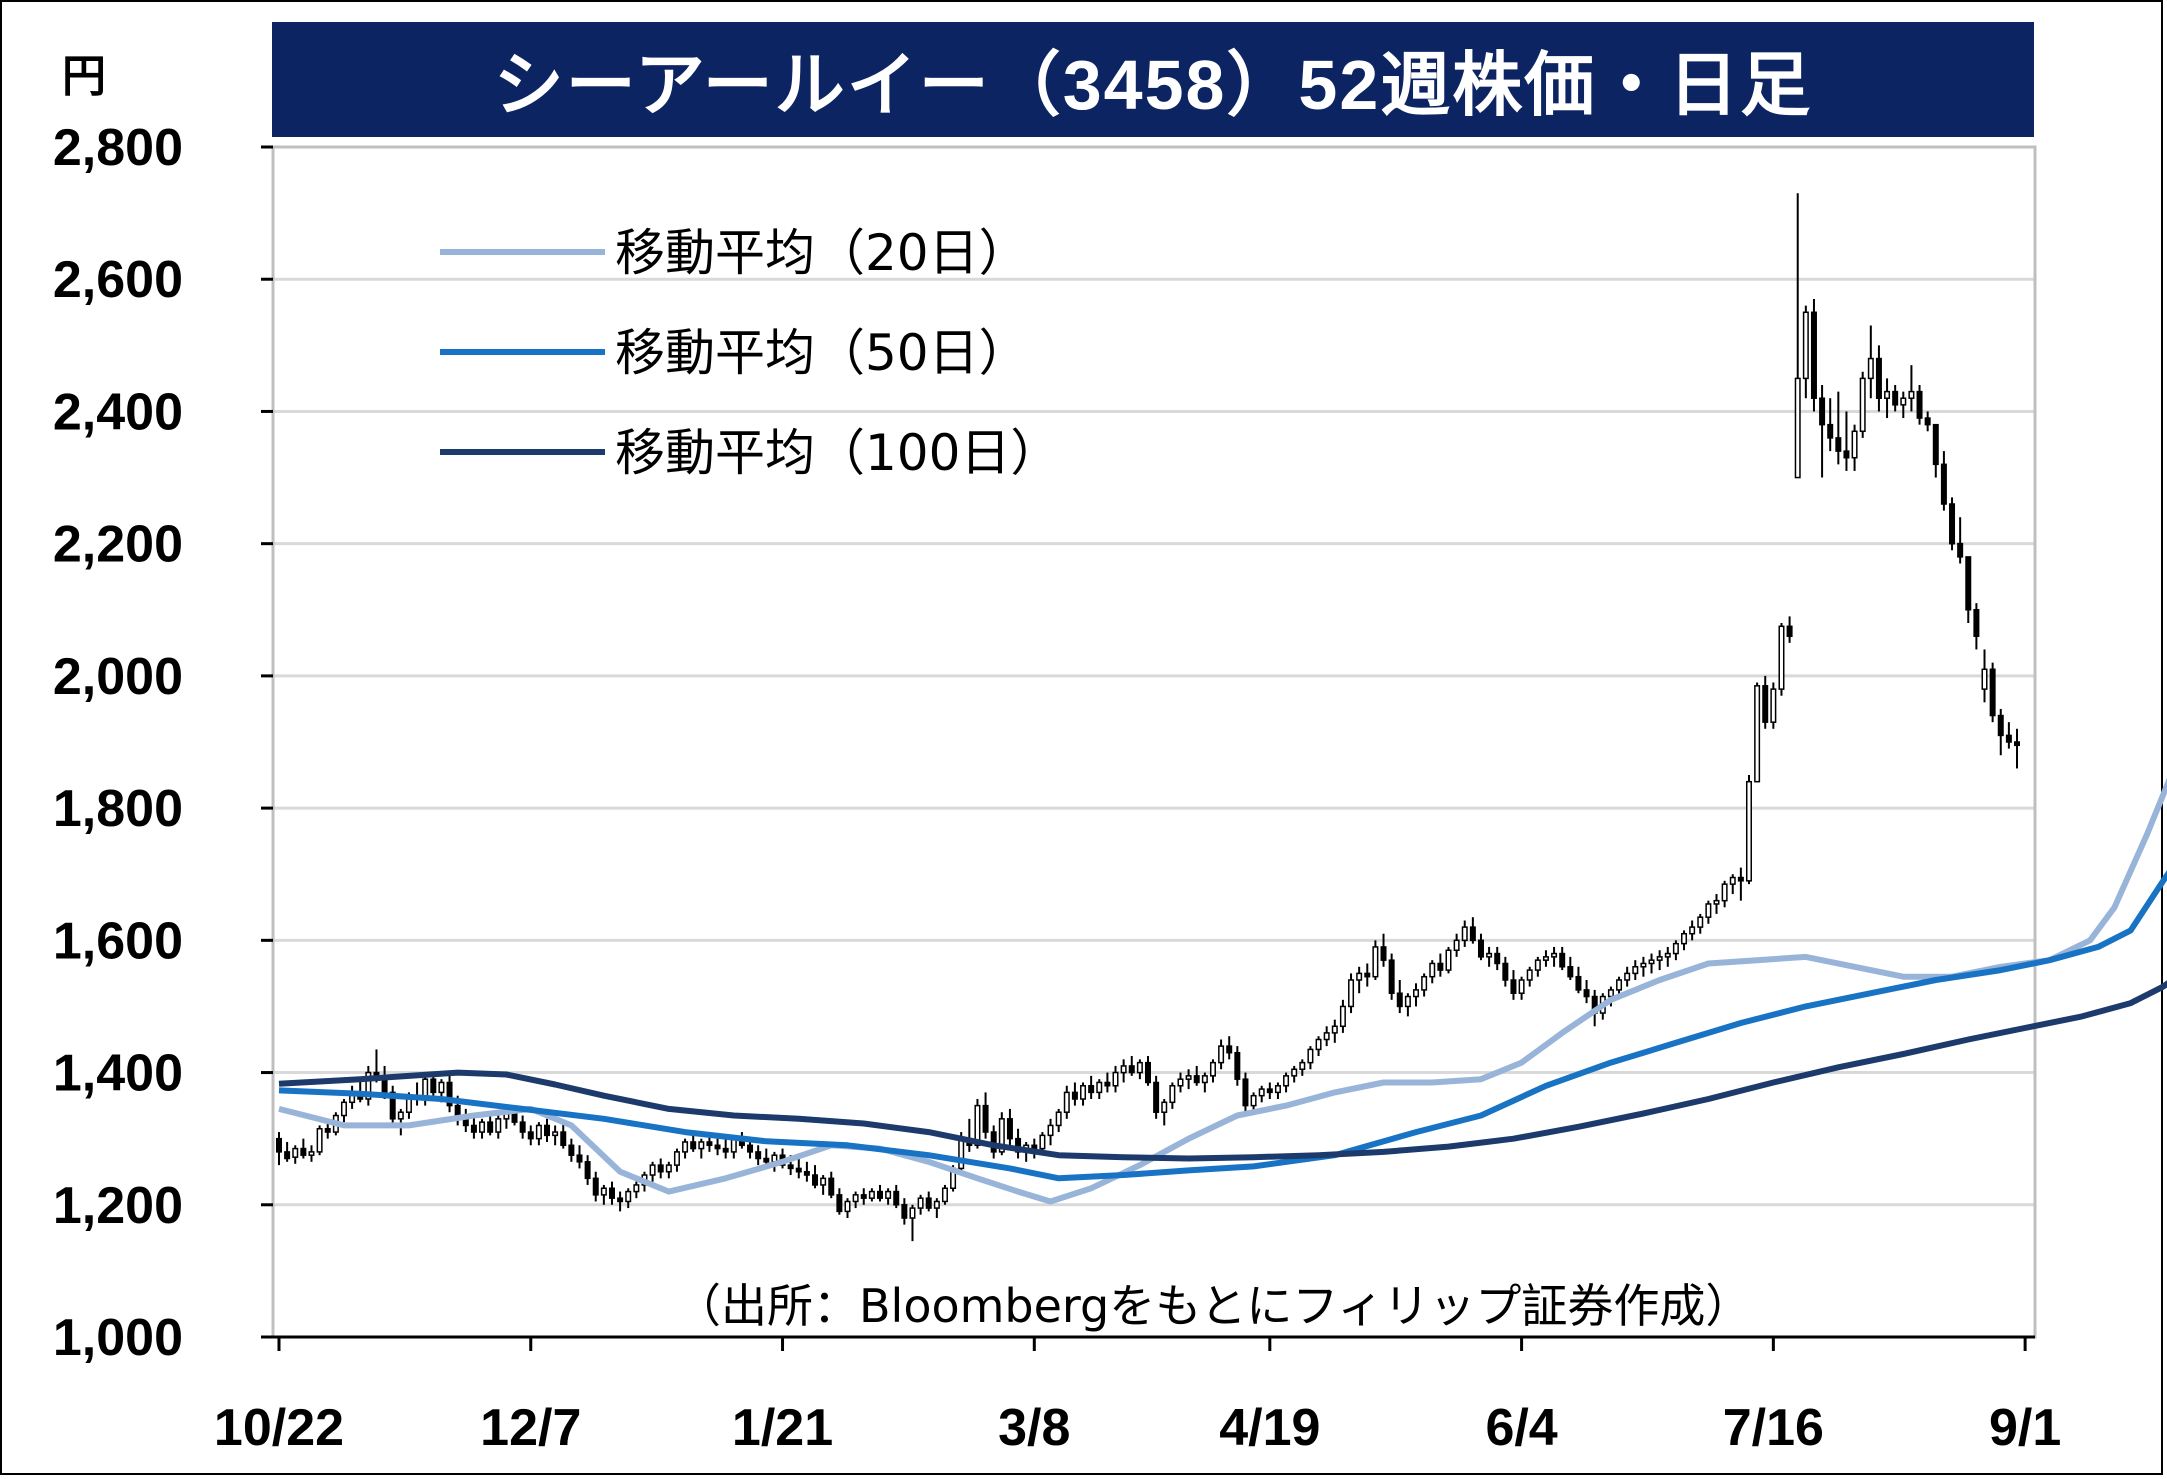 This screenshot has width=2167, height=1479. Describe the element at coordinates (118, 545) in the screenshot. I see `y-tick-label: 2,200` at that location.